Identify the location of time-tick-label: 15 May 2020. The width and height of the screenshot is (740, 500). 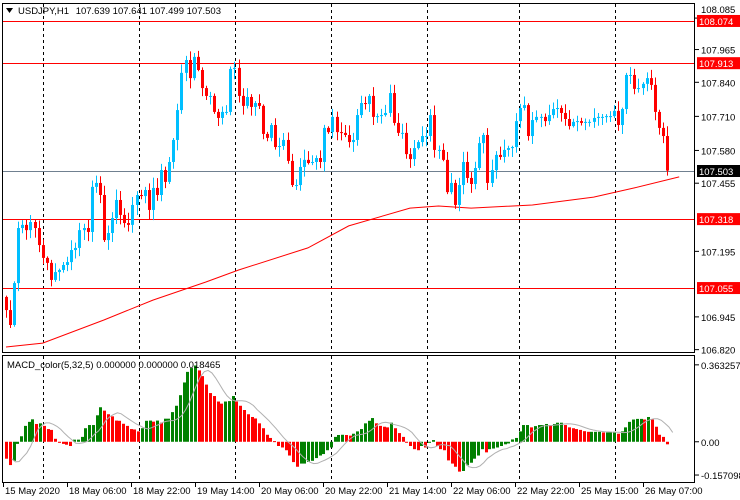
(32, 491).